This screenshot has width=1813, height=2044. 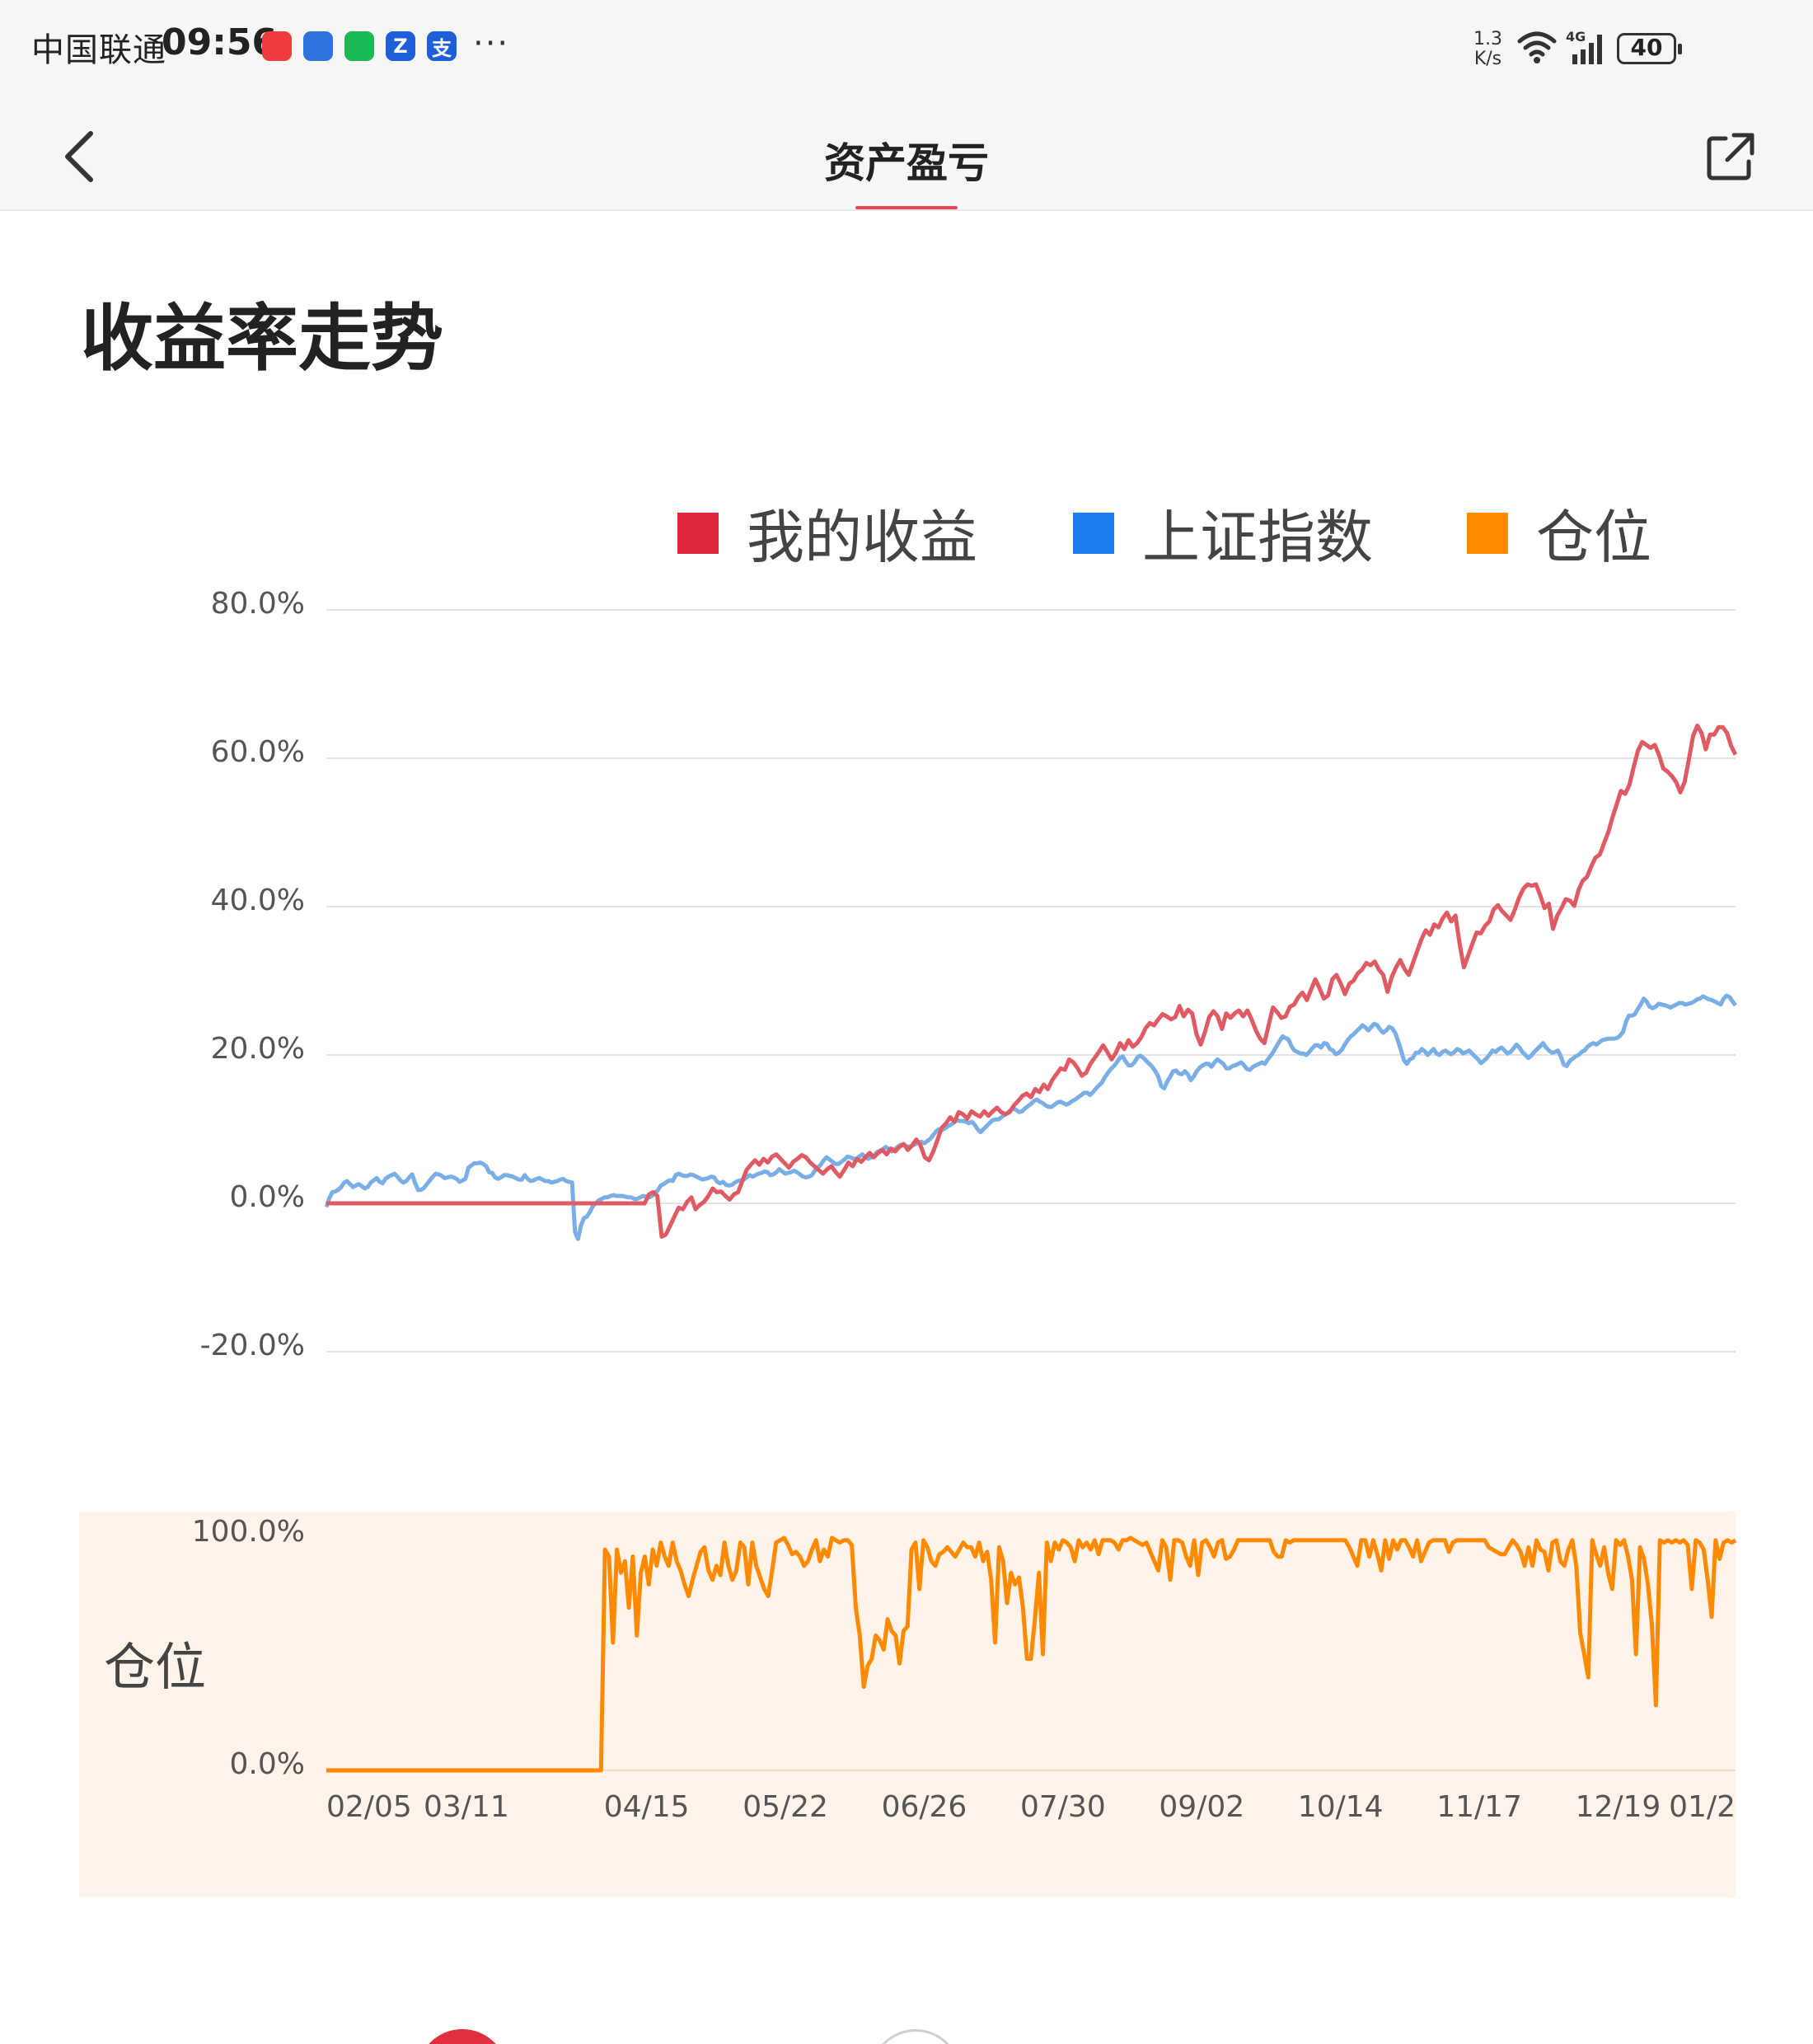 What do you see at coordinates (220, 42) in the screenshot?
I see `clock: 09:56` at bounding box center [220, 42].